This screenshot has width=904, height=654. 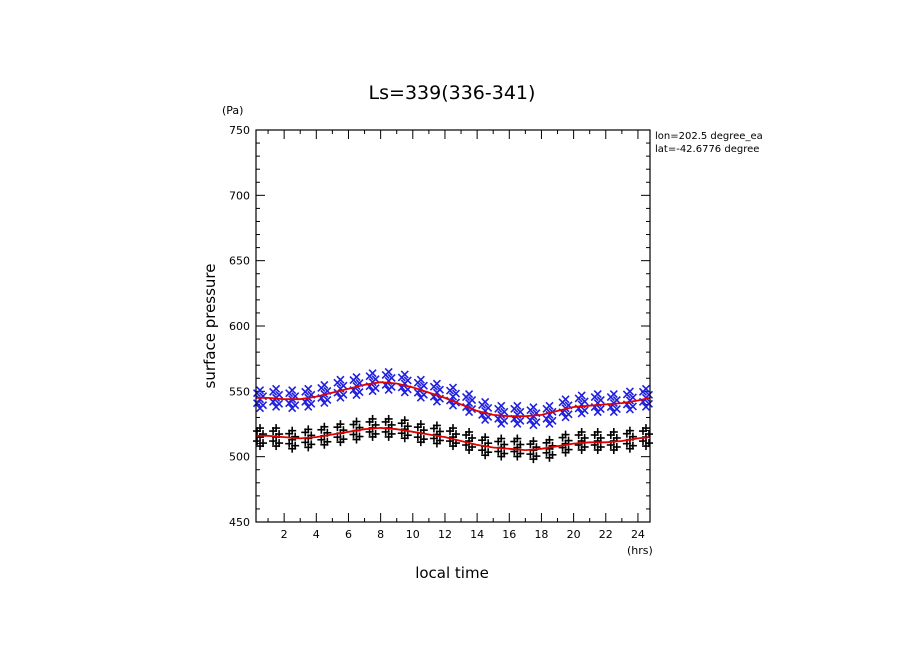 What do you see at coordinates (509, 534) in the screenshot?
I see `x-tick-label: 16` at bounding box center [509, 534].